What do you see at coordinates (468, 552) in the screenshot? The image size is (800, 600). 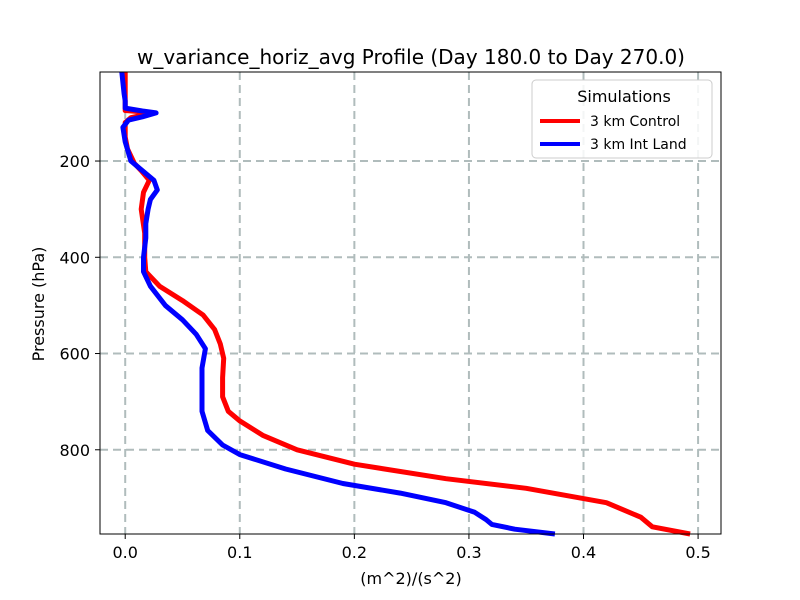 I see `x-tick-label: 0.3` at bounding box center [468, 552].